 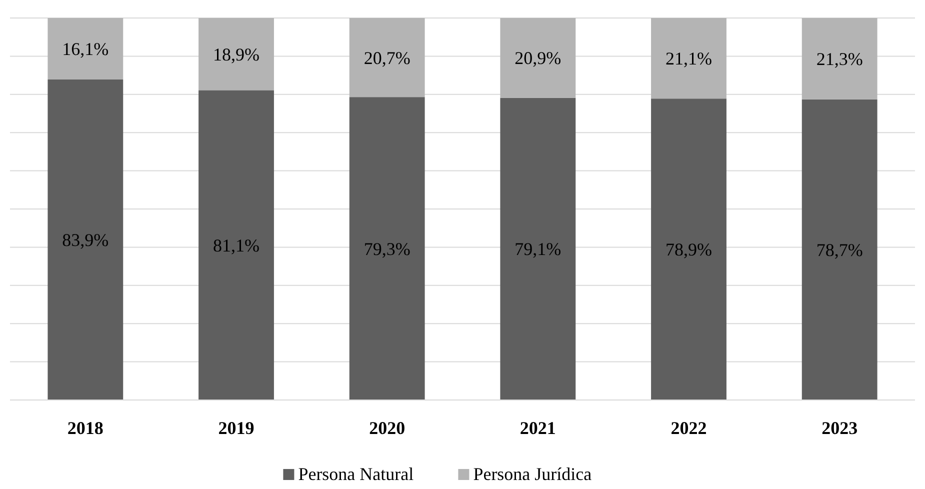 I want to click on x-tick-label: 2018, so click(x=85, y=428).